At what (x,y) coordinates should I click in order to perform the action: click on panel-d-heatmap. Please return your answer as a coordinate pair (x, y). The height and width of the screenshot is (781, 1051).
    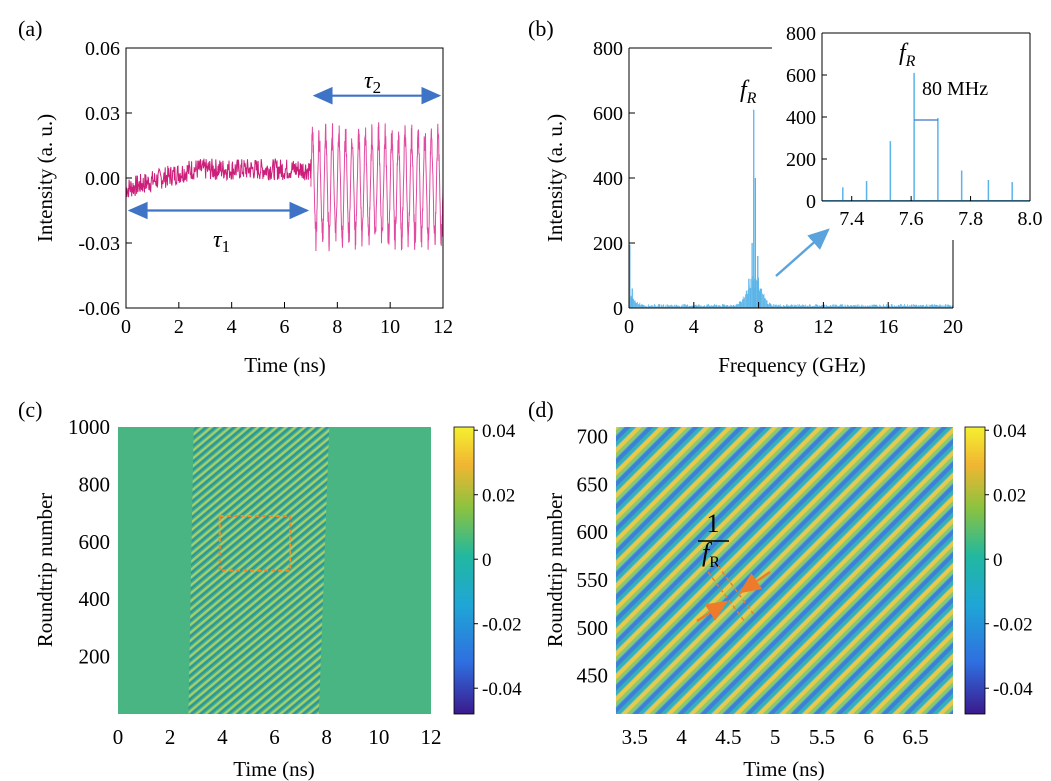
    Looking at the image, I should click on (784, 570).